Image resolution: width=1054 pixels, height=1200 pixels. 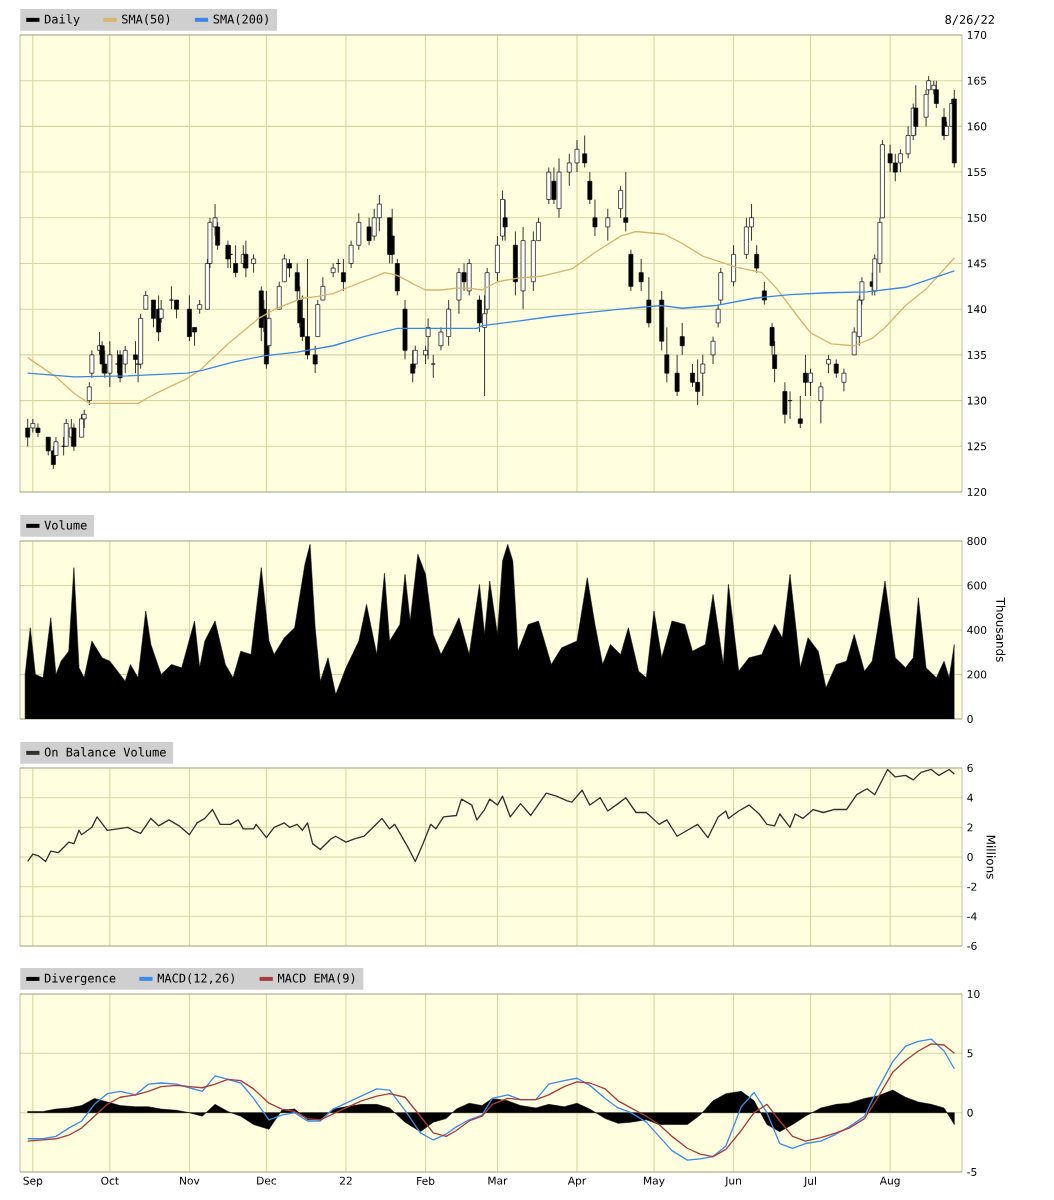 I want to click on y-tick-label: -6, so click(x=972, y=946).